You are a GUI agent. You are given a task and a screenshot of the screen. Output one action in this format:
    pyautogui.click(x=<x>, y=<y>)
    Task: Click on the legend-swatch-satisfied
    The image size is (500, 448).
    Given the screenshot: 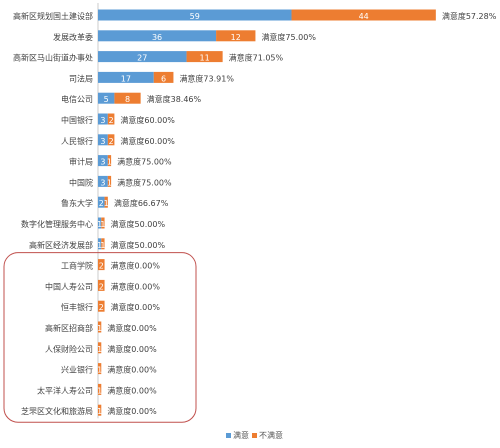 What is the action you would take?
    pyautogui.click(x=228, y=435)
    